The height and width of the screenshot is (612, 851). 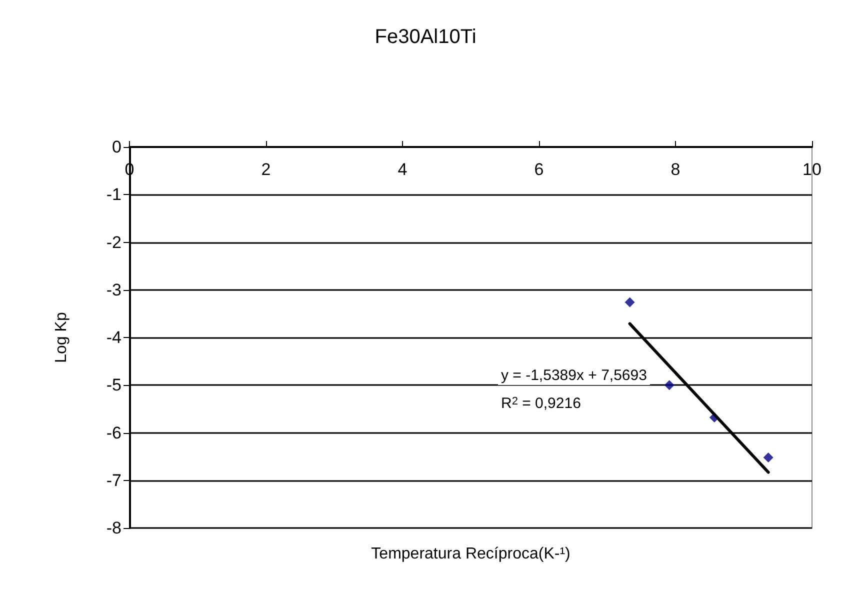 I want to click on x-tick-label: 8, so click(x=675, y=169).